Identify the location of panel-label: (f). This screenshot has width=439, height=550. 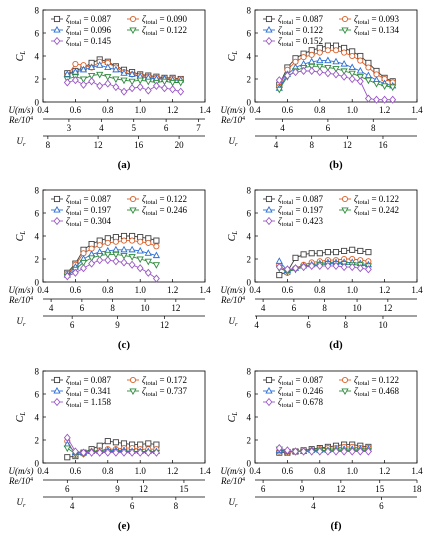
(336, 526).